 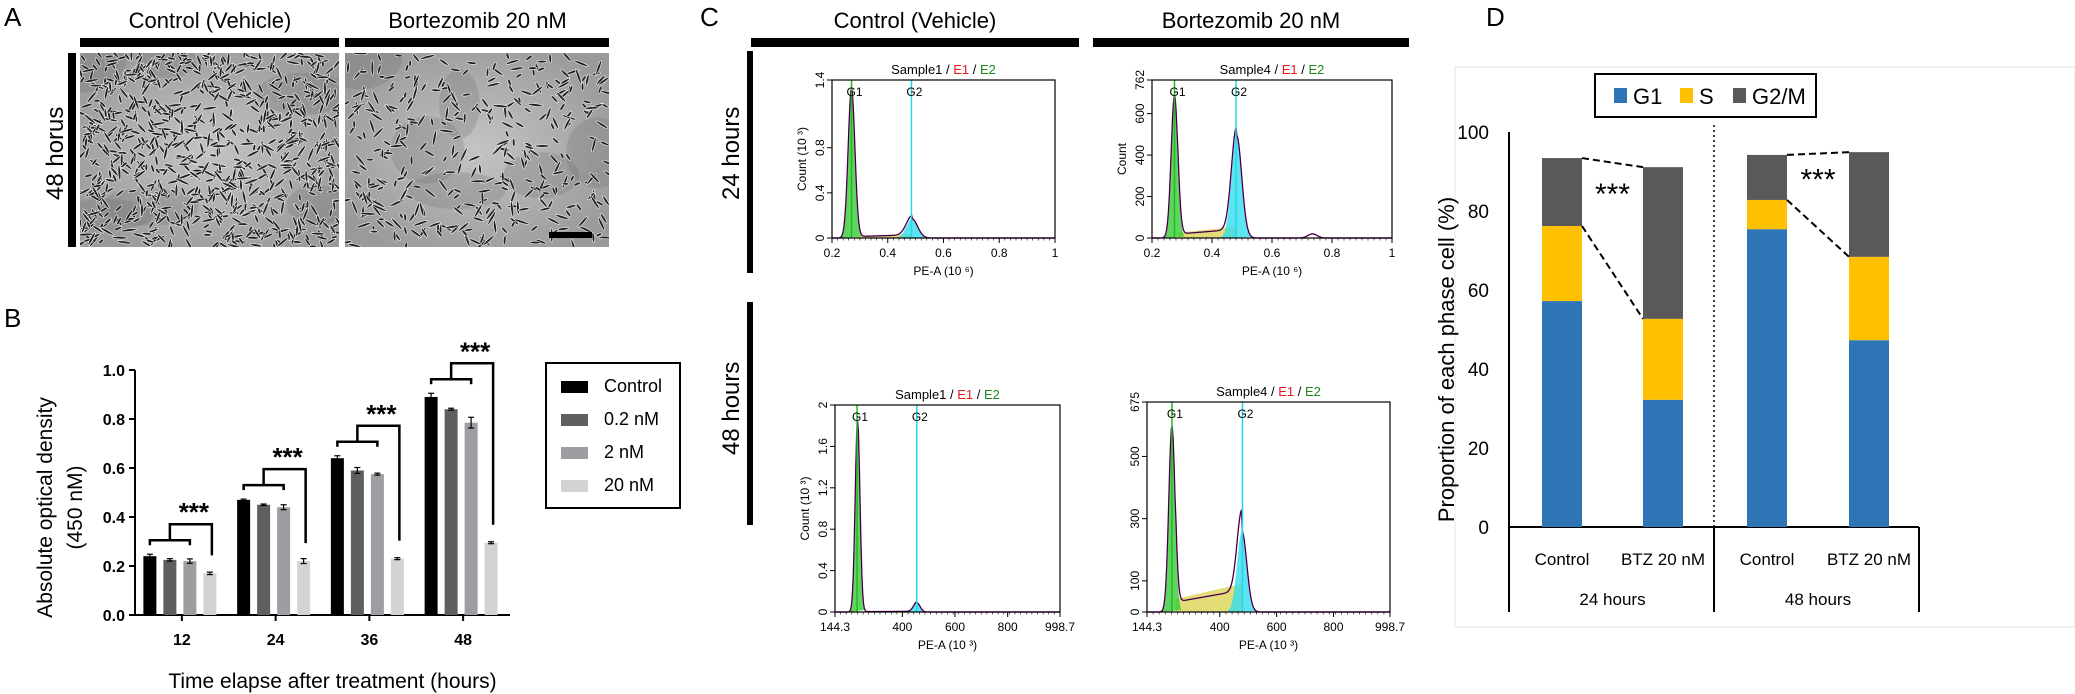 What do you see at coordinates (1140, 113) in the screenshot?
I see `y-tick-label: 600` at bounding box center [1140, 113].